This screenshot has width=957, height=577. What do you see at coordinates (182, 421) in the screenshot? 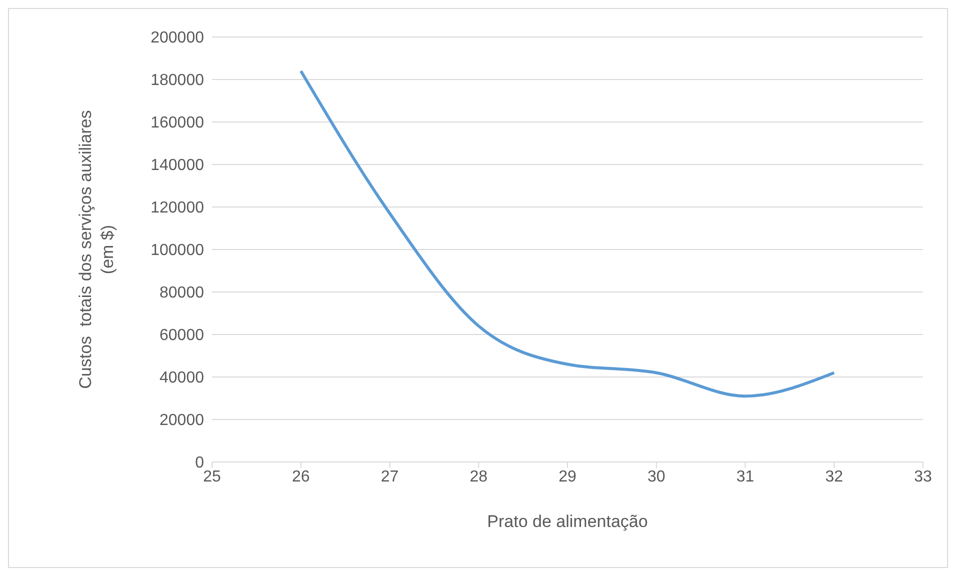
I see `y-tick-label: 20000` at bounding box center [182, 421].